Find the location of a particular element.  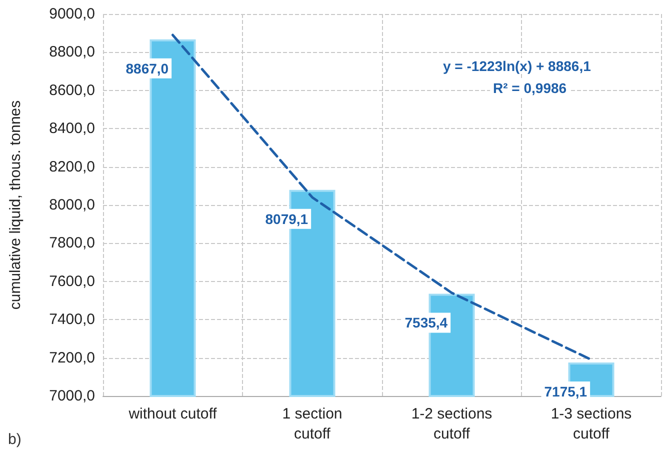

y-tick-label: 7800,0 is located at coordinates (72, 243).